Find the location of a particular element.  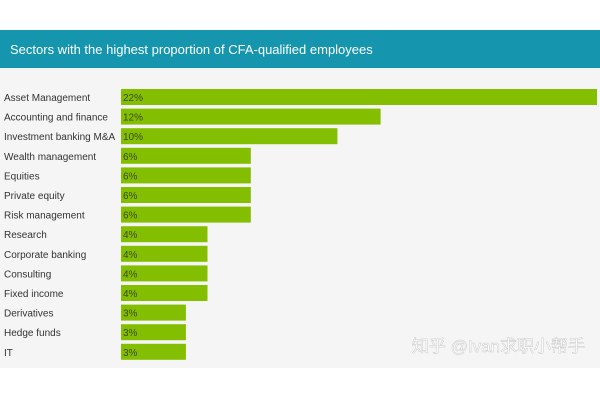

category-label: Consulting is located at coordinates (27, 274).